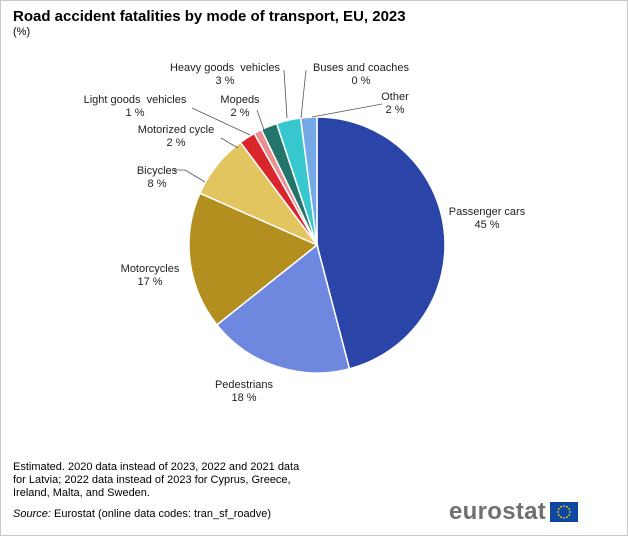 The image size is (628, 536). What do you see at coordinates (32, 514) in the screenshot?
I see `source-label: Source:` at bounding box center [32, 514].